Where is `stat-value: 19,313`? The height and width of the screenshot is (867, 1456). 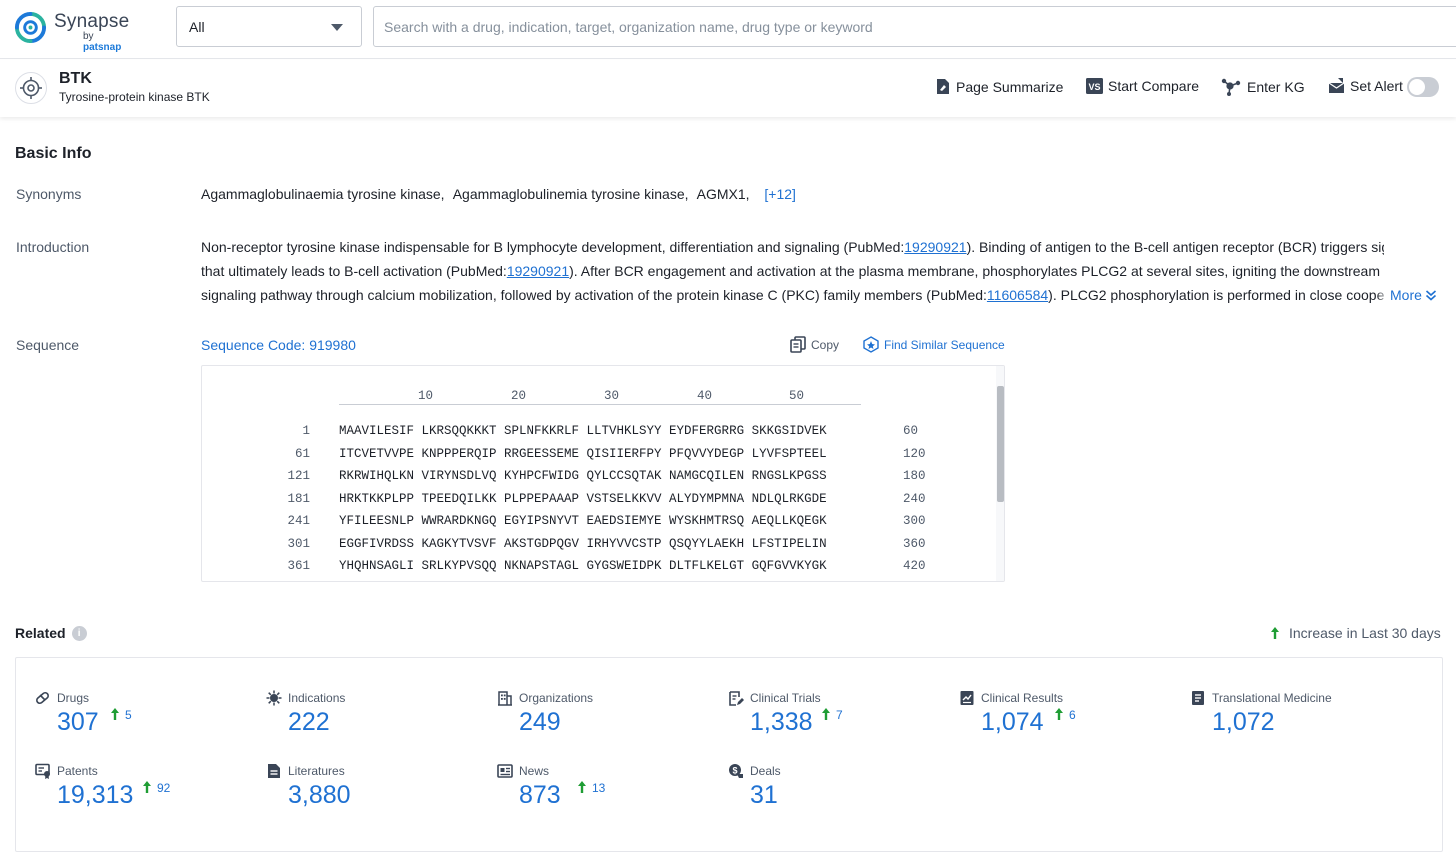 stat-value: 19,313 is located at coordinates (95, 795).